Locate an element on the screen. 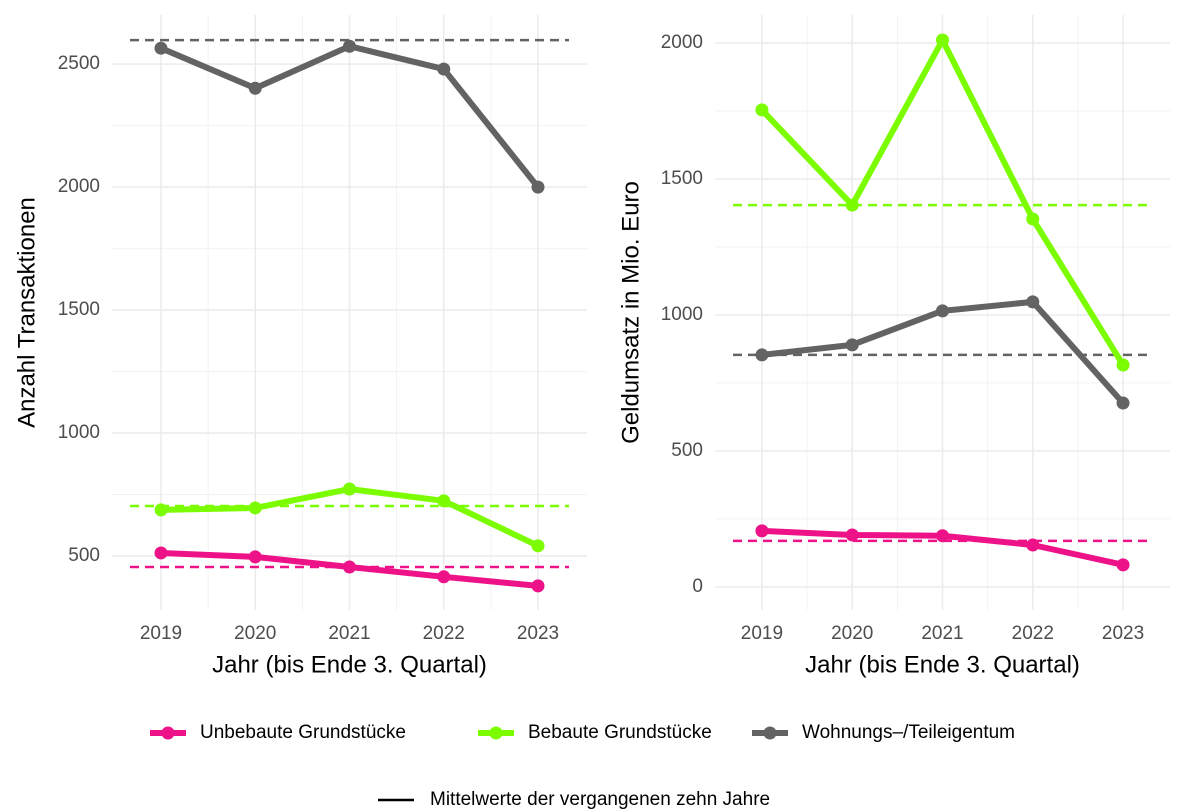 Image resolution: width=1179 pixels, height=812 pixels. legend-note: Mittelwerte der vergangenen zehn Jahre is located at coordinates (600, 799).